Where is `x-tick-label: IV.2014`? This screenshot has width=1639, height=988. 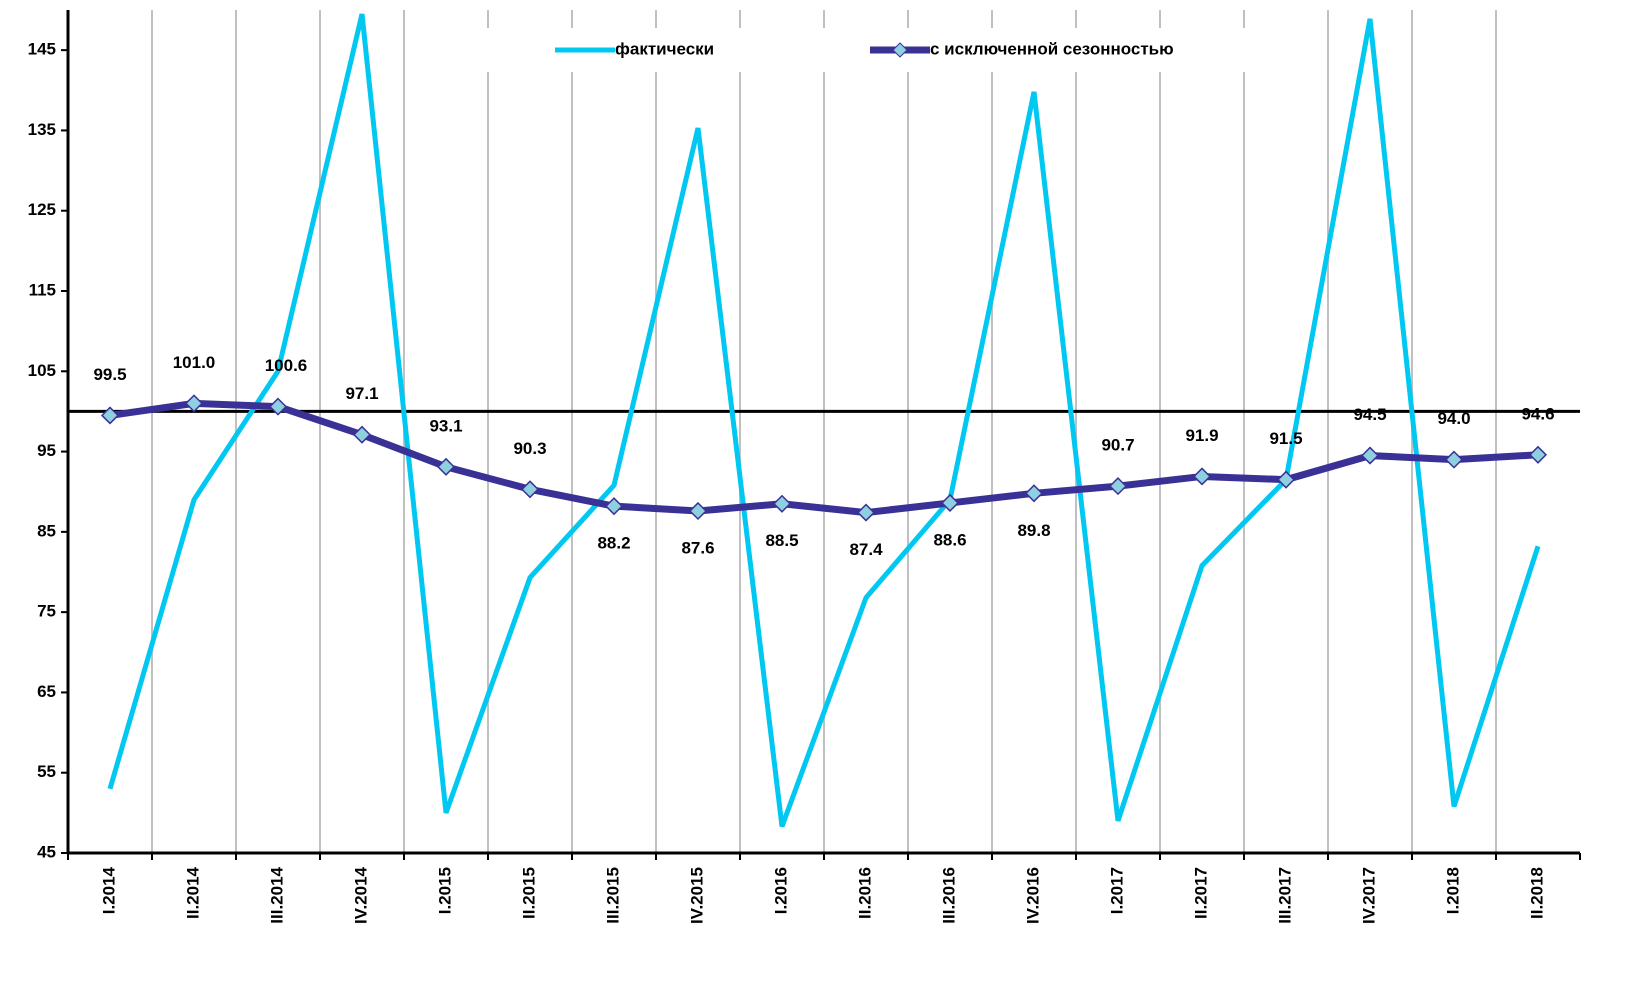 x-tick-label: IV.2014 is located at coordinates (360, 895).